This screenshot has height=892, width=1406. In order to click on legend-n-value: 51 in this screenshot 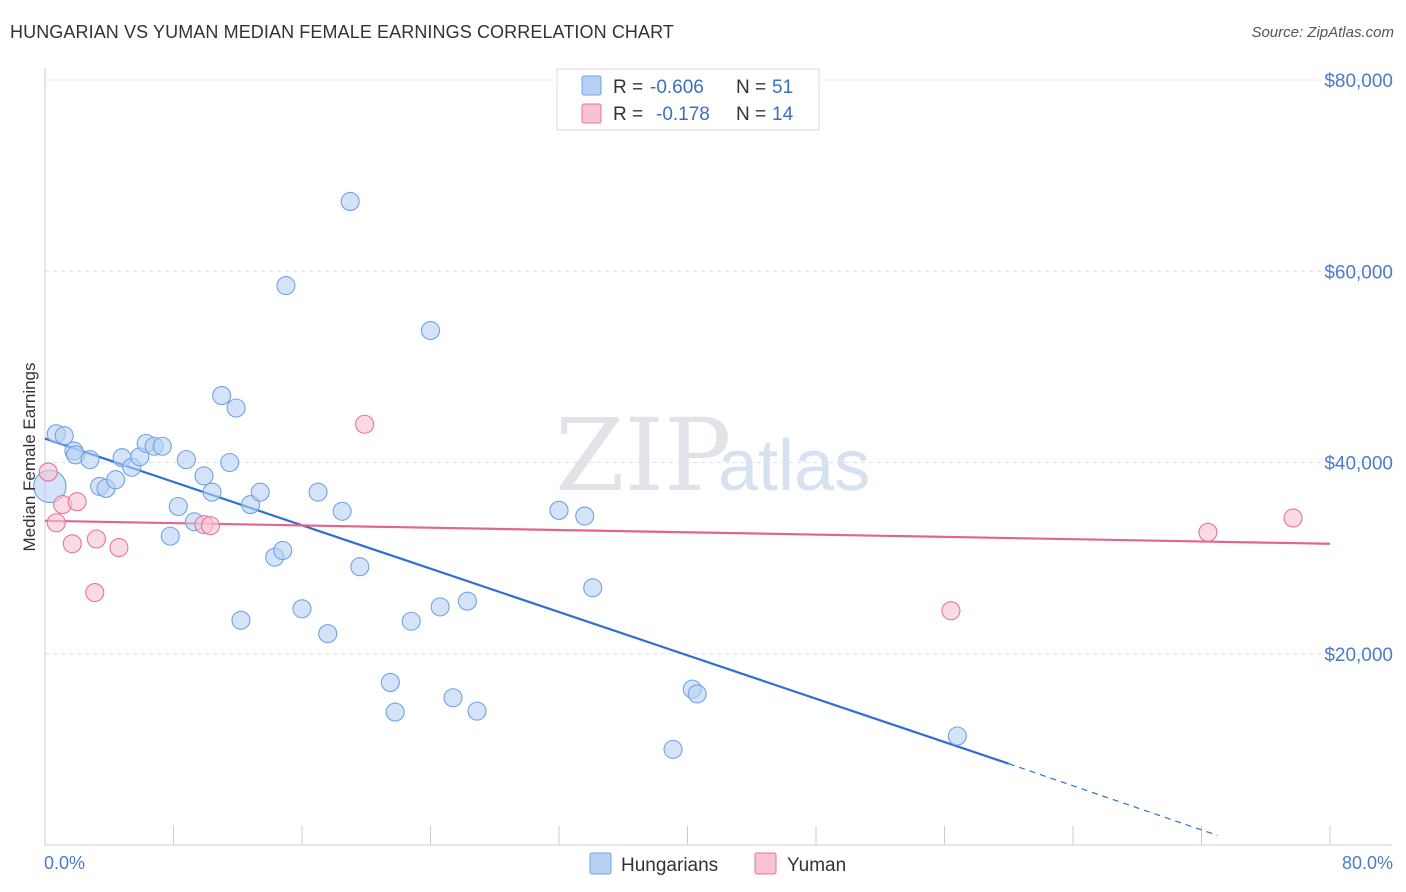, I will do `click(782, 87)`.